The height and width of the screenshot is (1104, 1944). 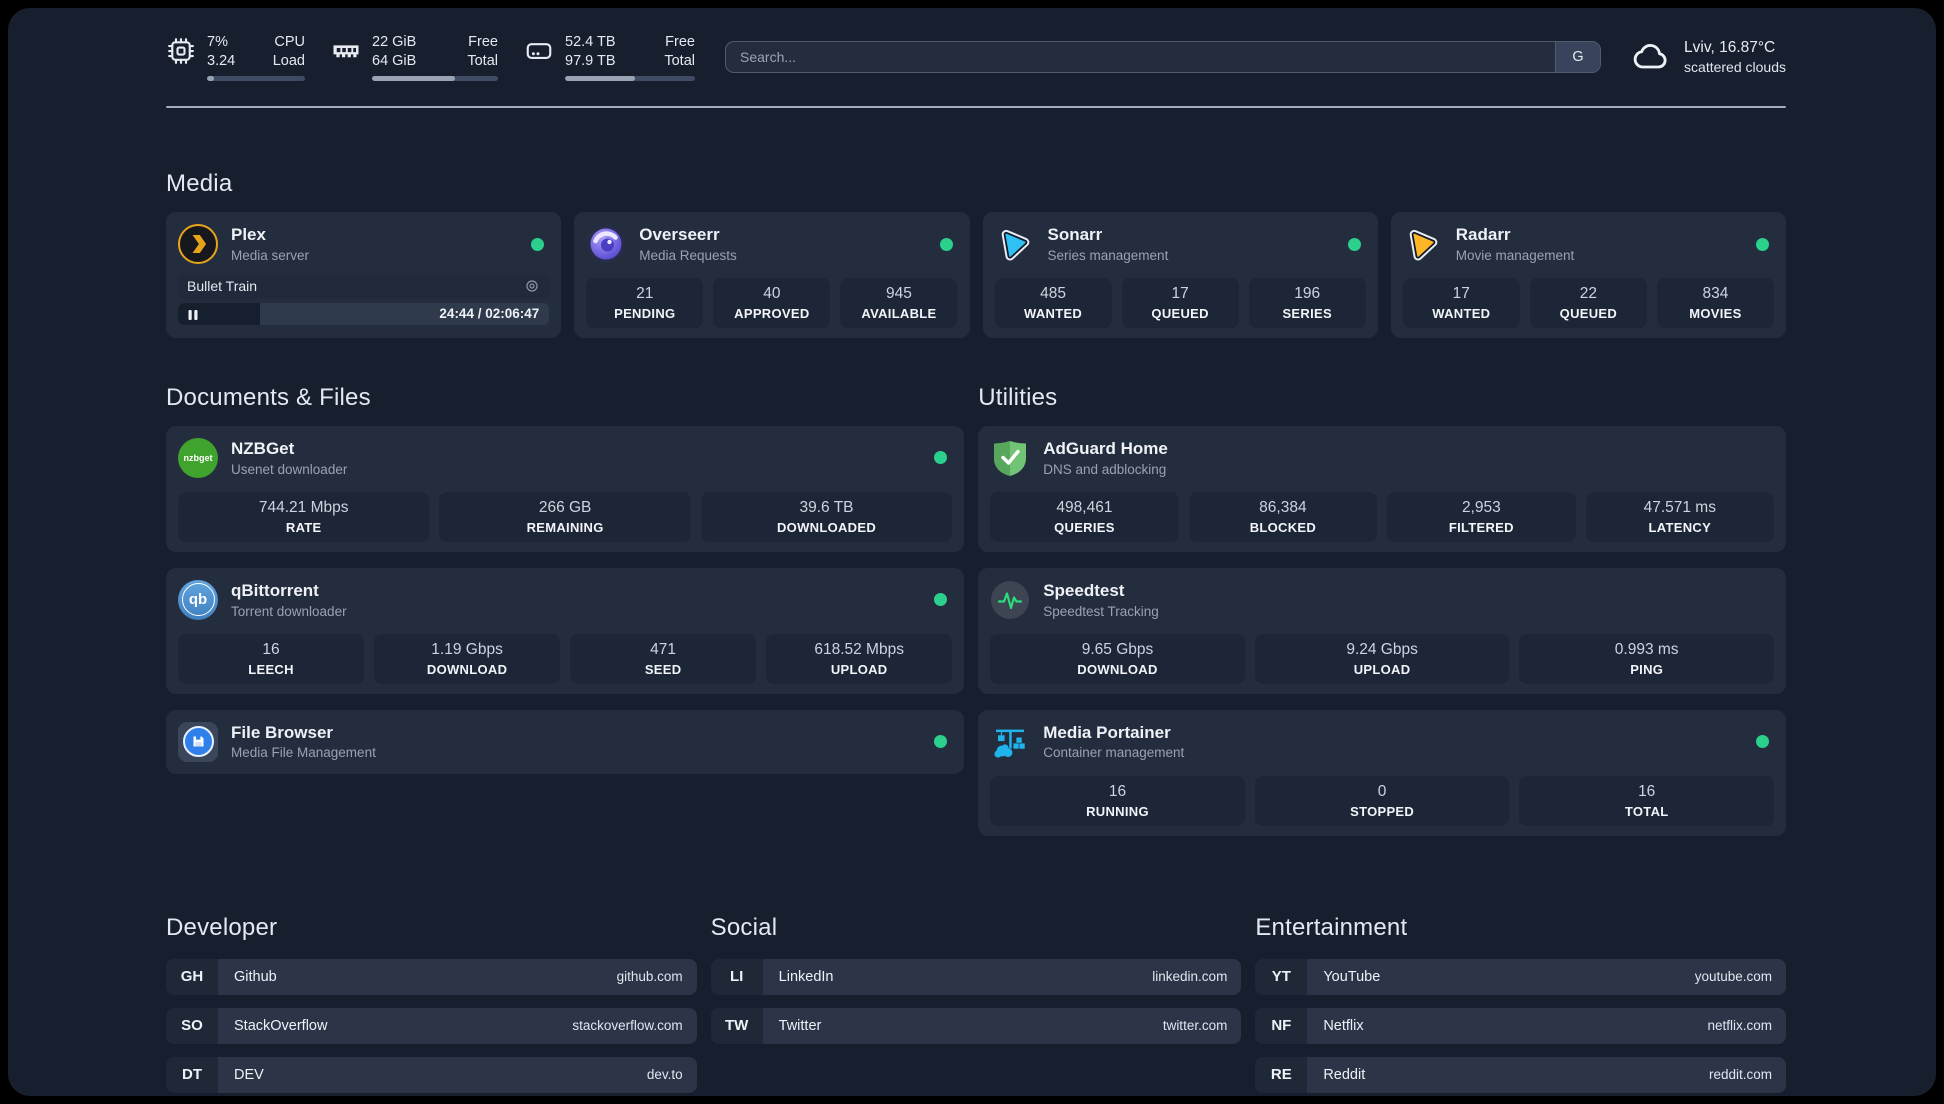 What do you see at coordinates (565, 516) in the screenshot?
I see `stat-remaining: 266 GB REMAINING` at bounding box center [565, 516].